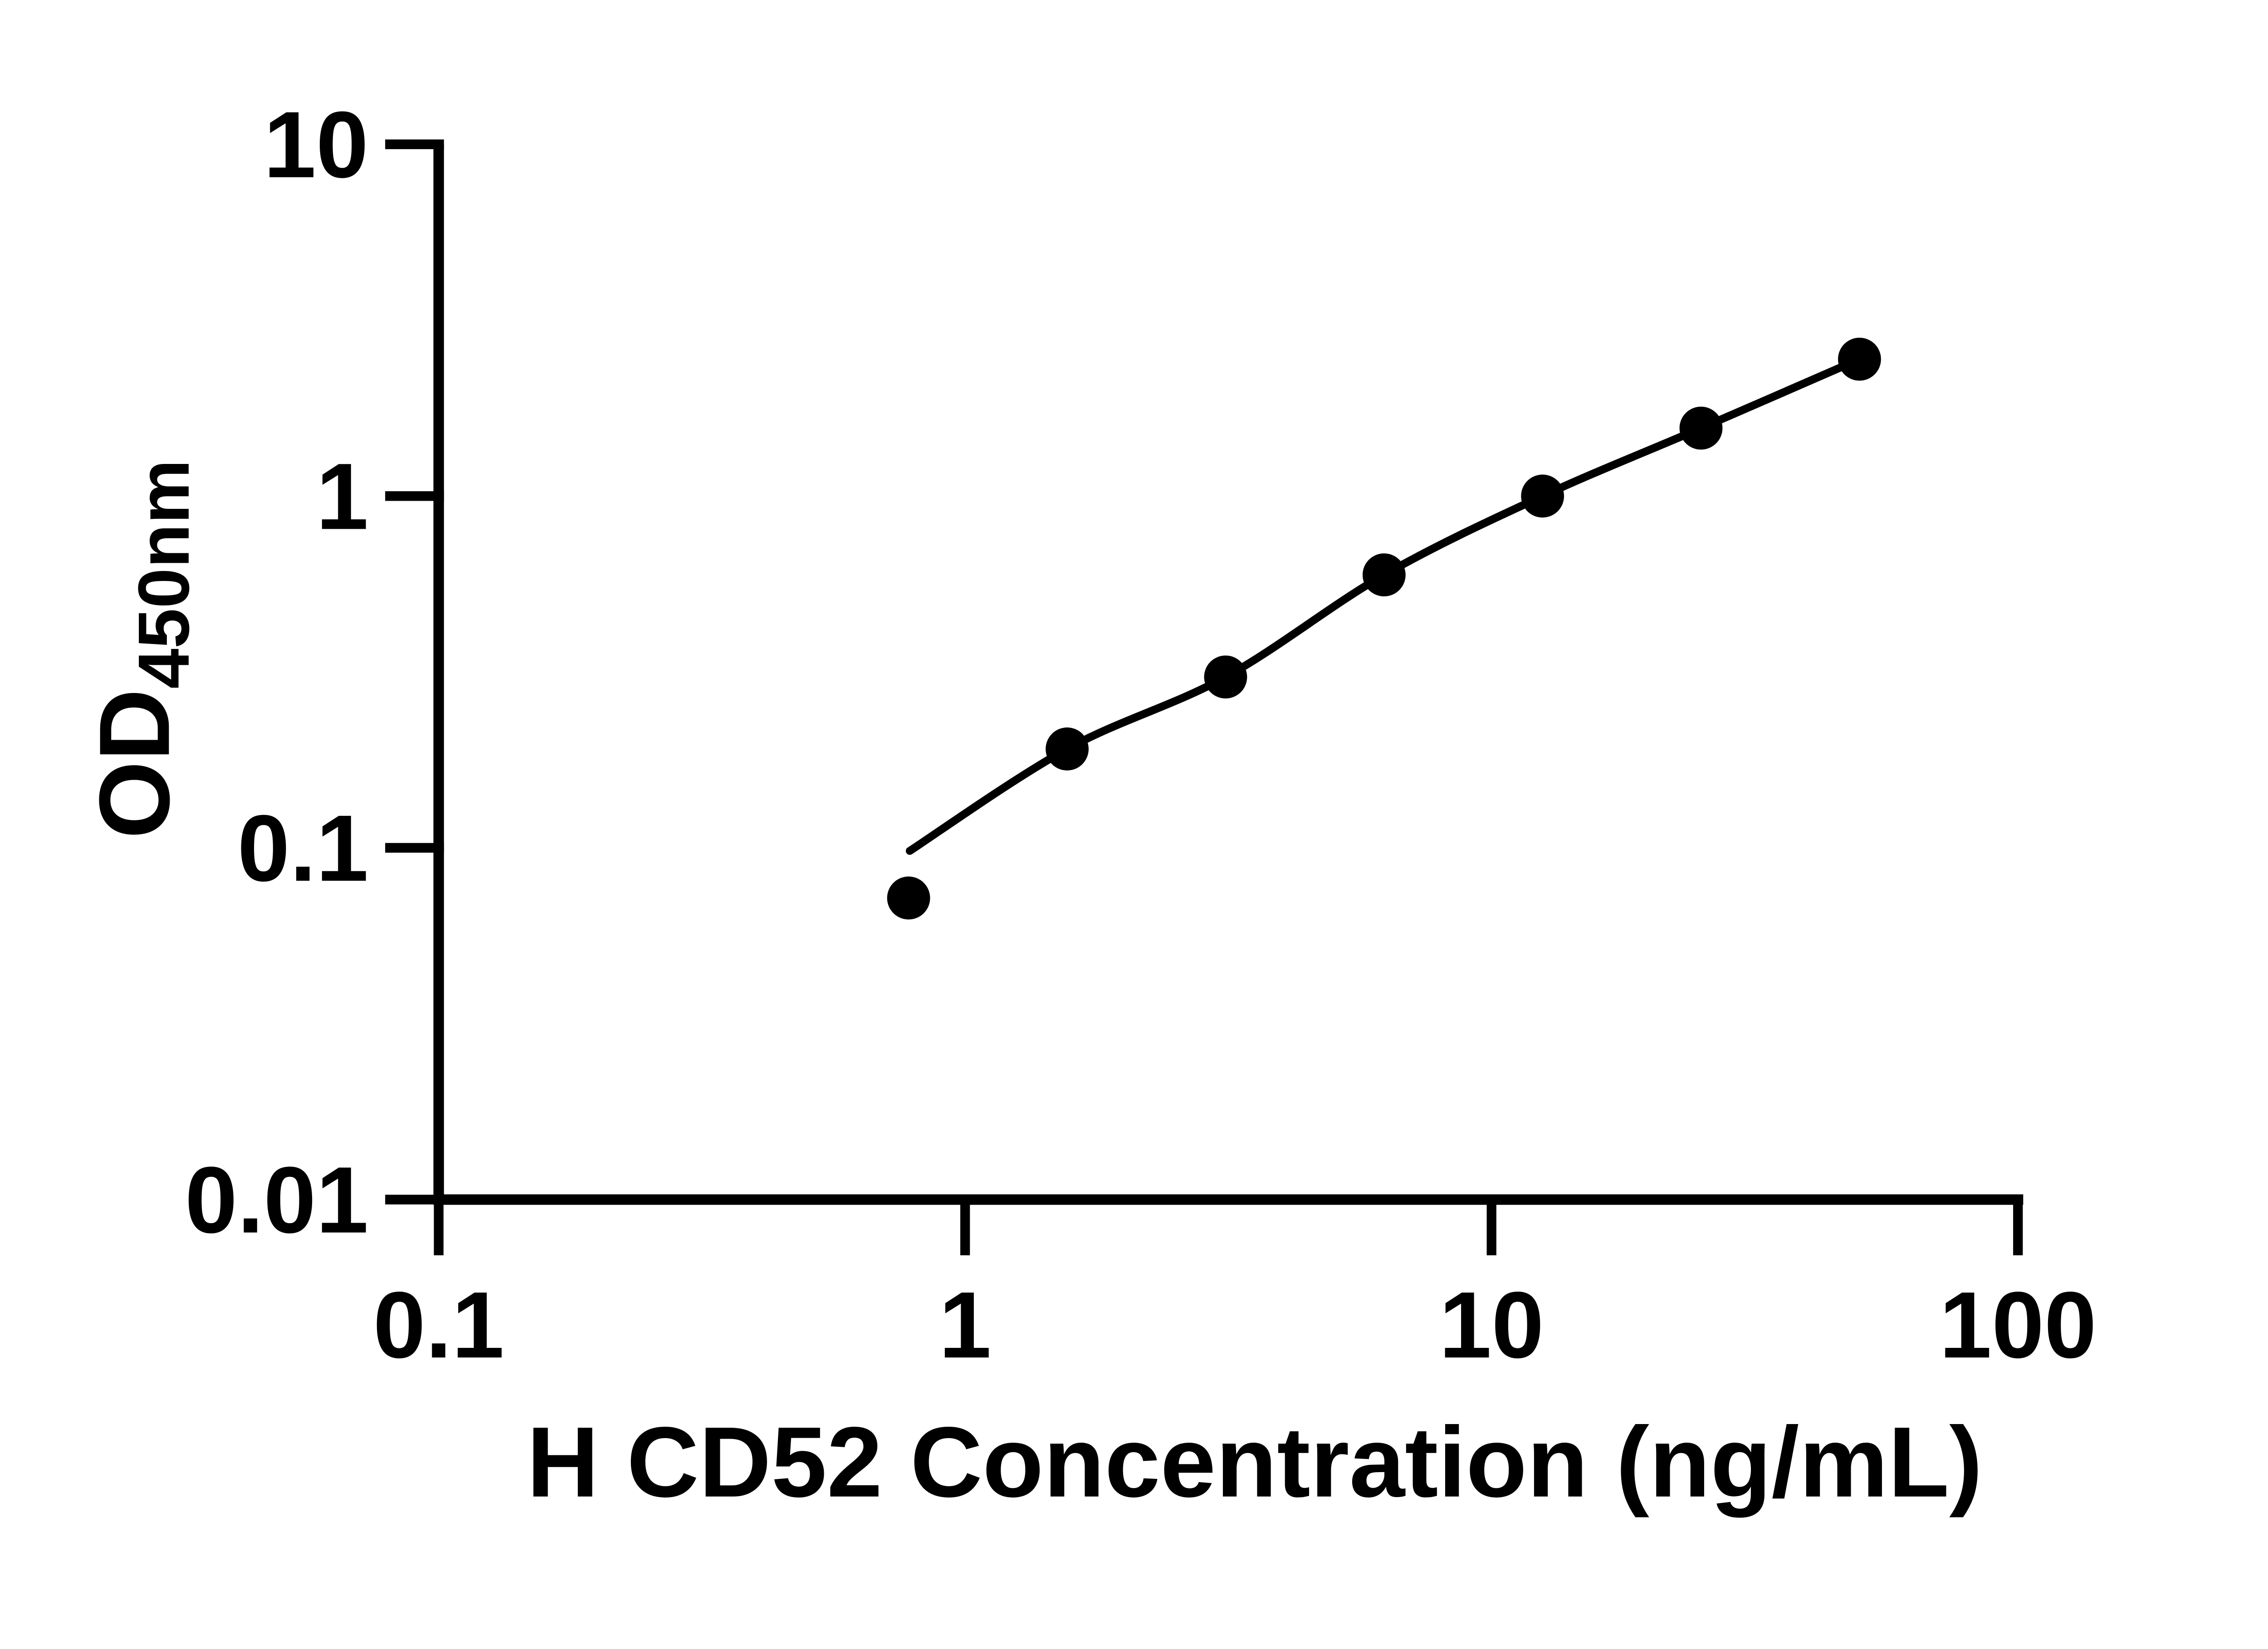 This screenshot has width=2268, height=1649. I want to click on y-axis-title-main: OD, so click(134, 764).